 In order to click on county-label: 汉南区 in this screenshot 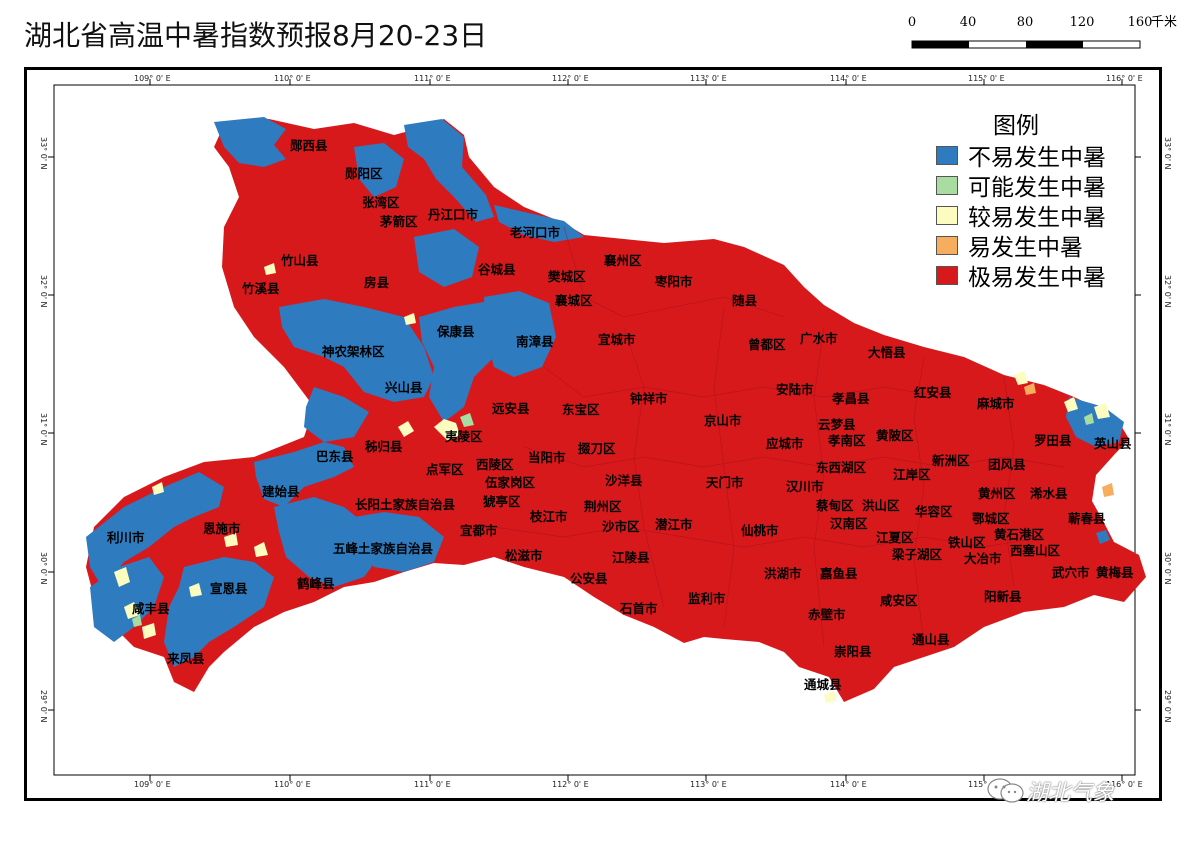, I will do `click(849, 523)`.